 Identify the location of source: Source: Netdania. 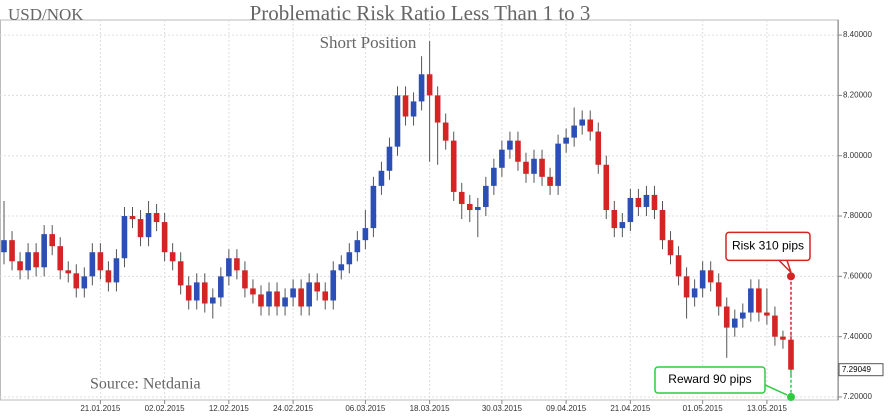
(145, 384).